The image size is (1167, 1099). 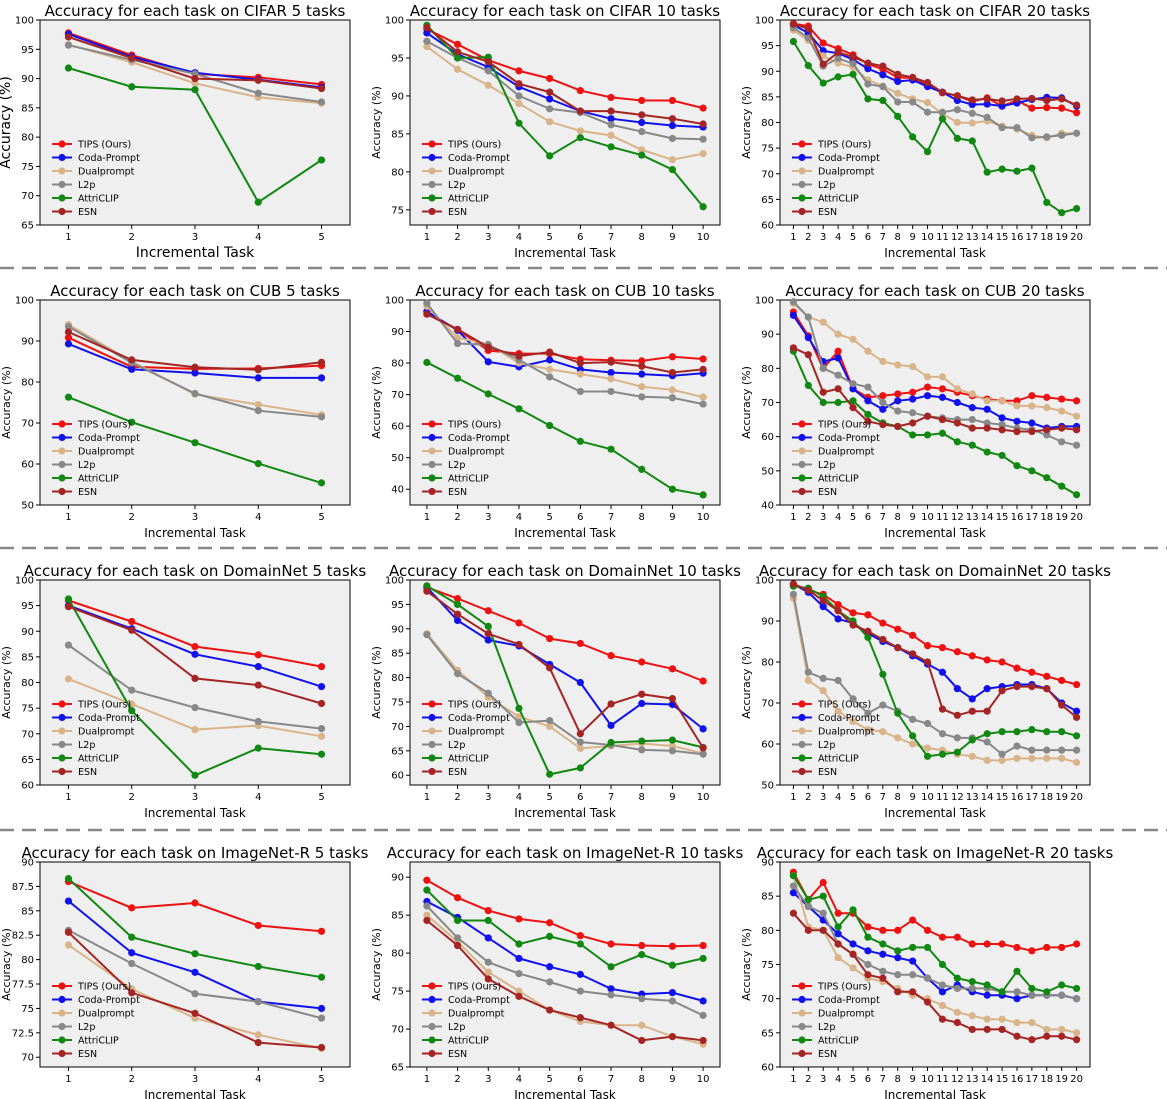 I want to click on legend-label: AttriCLIP, so click(x=468, y=759).